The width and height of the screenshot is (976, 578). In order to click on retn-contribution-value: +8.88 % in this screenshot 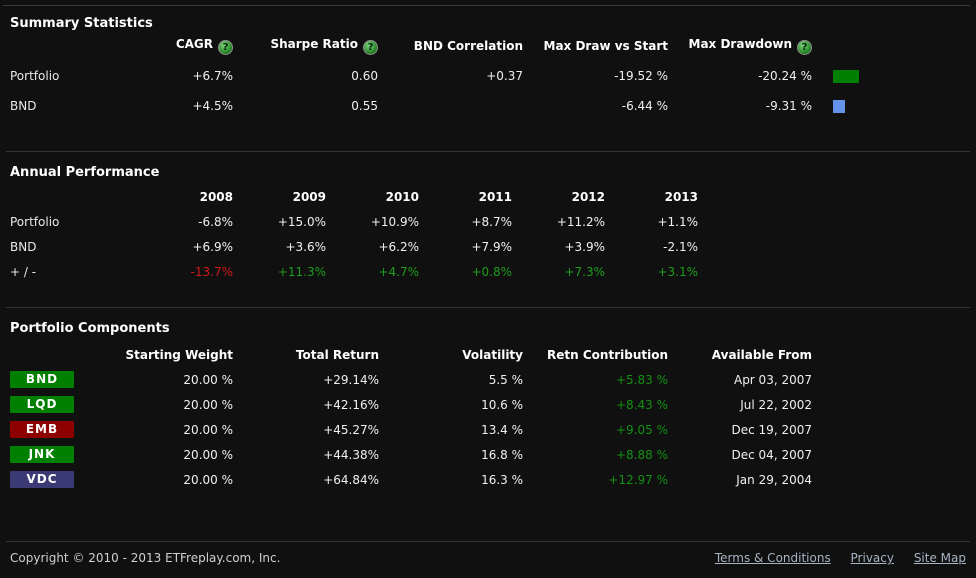, I will do `click(642, 454)`.